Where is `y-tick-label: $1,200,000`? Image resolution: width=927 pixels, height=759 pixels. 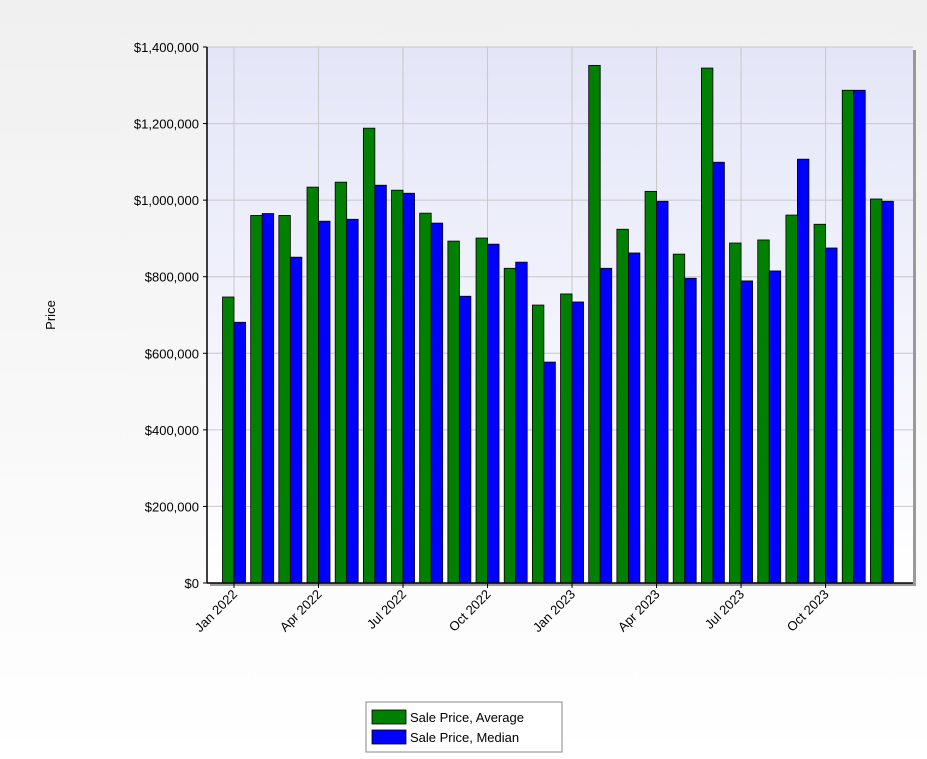 y-tick-label: $1,200,000 is located at coordinates (166, 124).